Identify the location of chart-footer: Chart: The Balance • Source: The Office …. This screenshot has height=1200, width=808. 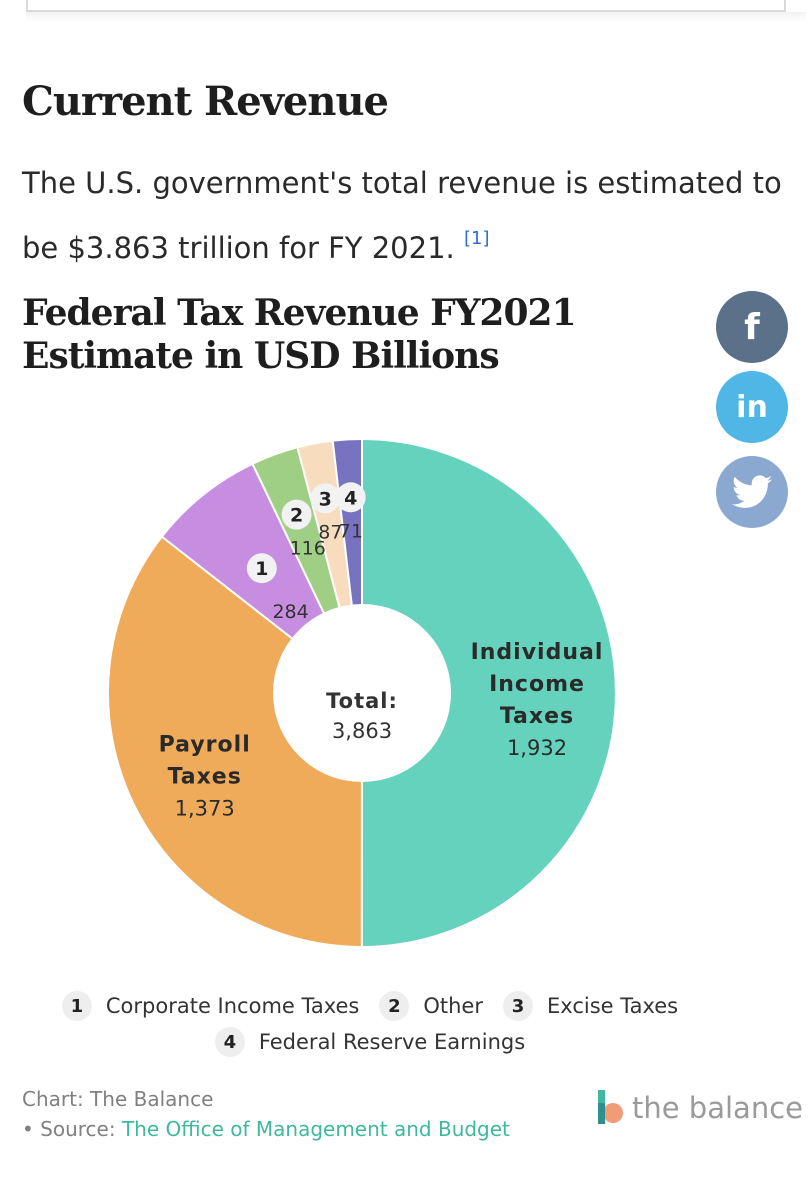
(266, 1114).